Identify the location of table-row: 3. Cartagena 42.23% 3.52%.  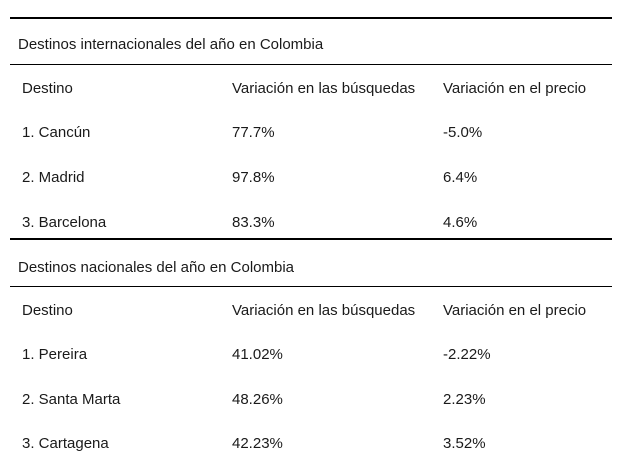
(311, 446).